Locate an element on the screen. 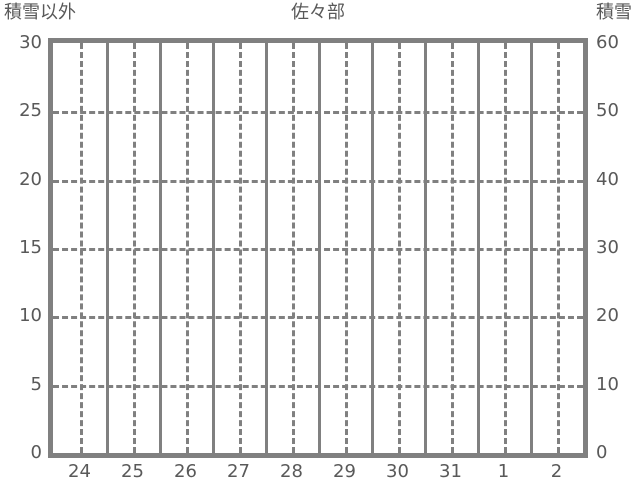 The width and height of the screenshot is (636, 501). x-axis-ticks: 24 25 26 27 28 29 30 31 1 2 is located at coordinates (318, 478).